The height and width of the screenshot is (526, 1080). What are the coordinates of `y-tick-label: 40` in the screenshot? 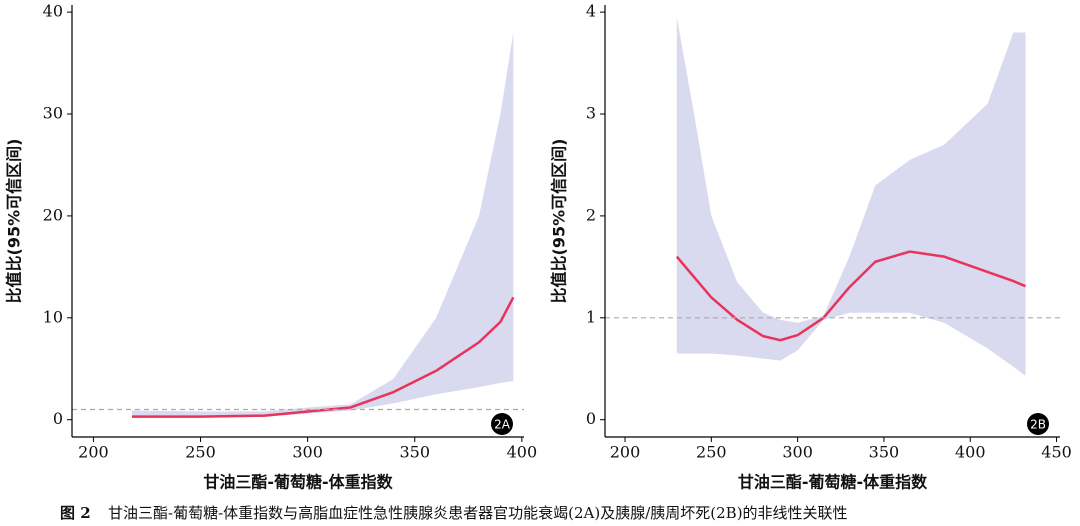 It's located at (53, 11).